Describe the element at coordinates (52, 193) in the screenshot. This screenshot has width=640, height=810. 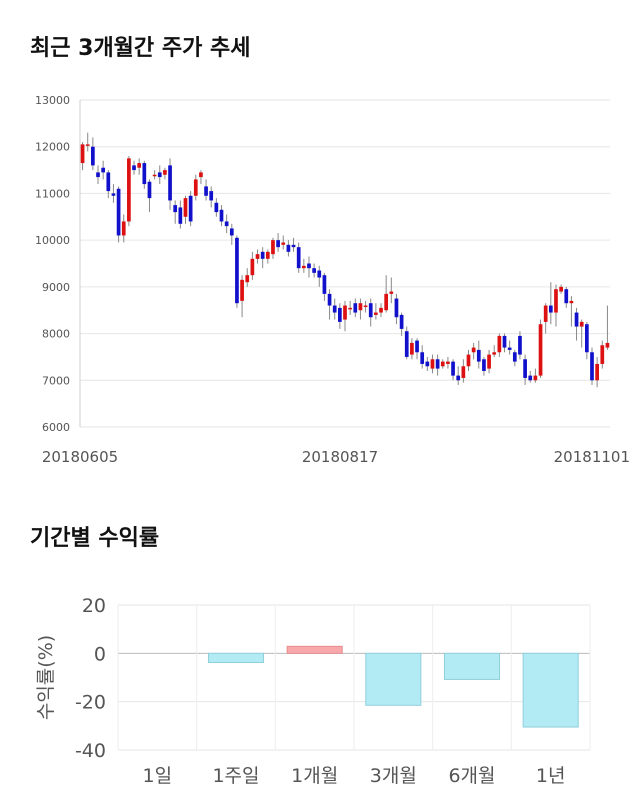
I see `y-tick-label: 11000` at that location.